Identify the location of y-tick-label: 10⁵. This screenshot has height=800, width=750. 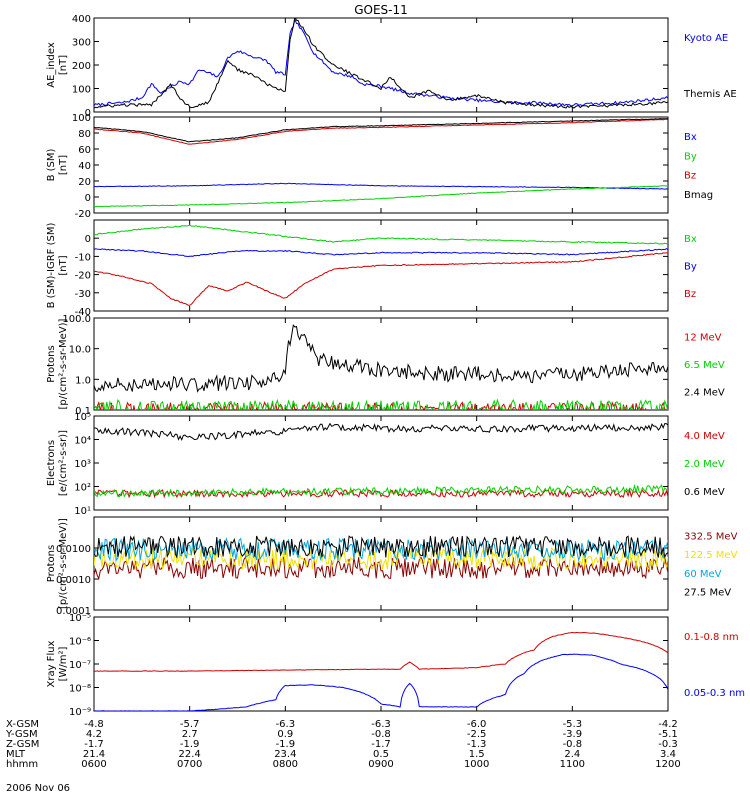
(82, 417).